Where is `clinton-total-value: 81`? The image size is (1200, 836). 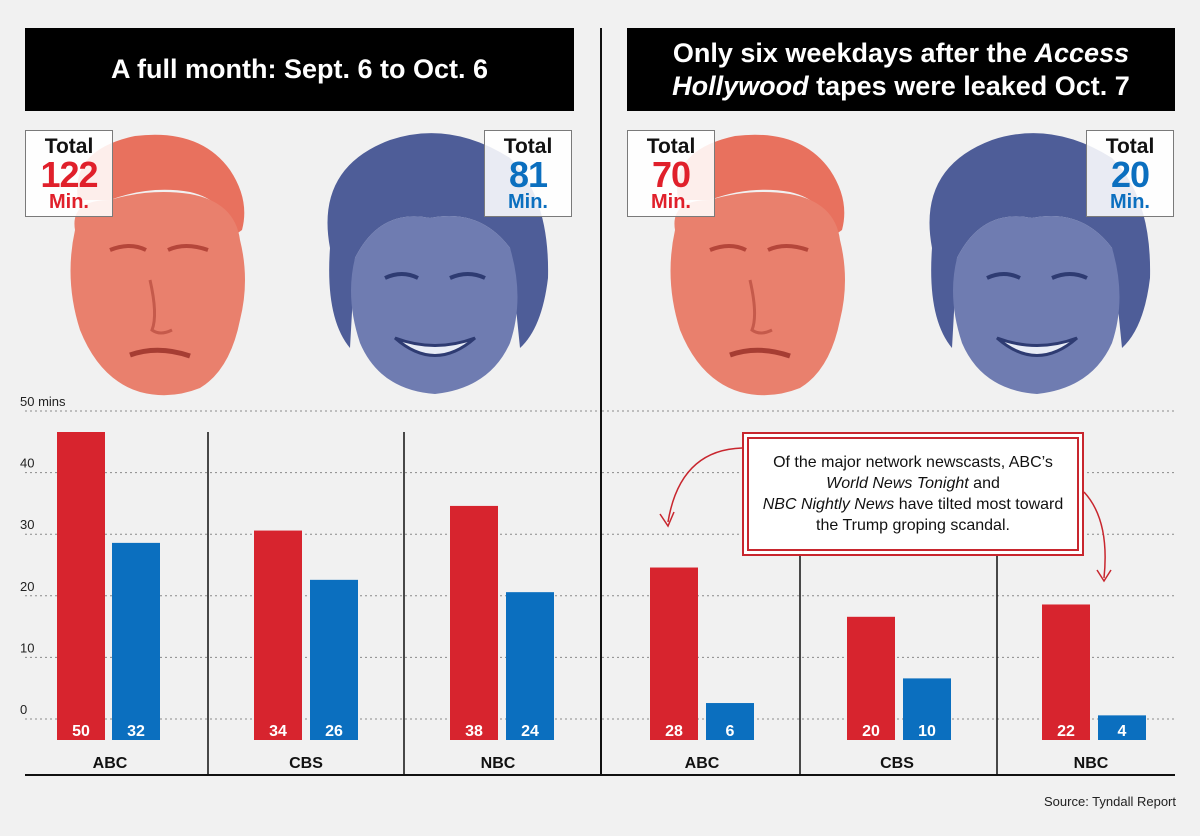 clinton-total-value: 81 is located at coordinates (528, 174).